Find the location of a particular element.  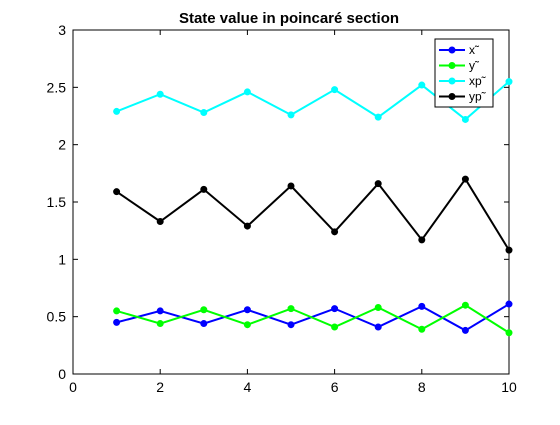

y-tick-label: 3 is located at coordinates (62, 30).